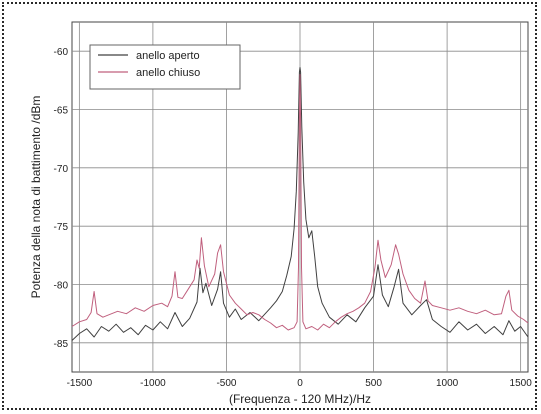 The height and width of the screenshot is (414, 541). Describe the element at coordinates (61, 169) in the screenshot. I see `y-tick-label: -70` at that location.